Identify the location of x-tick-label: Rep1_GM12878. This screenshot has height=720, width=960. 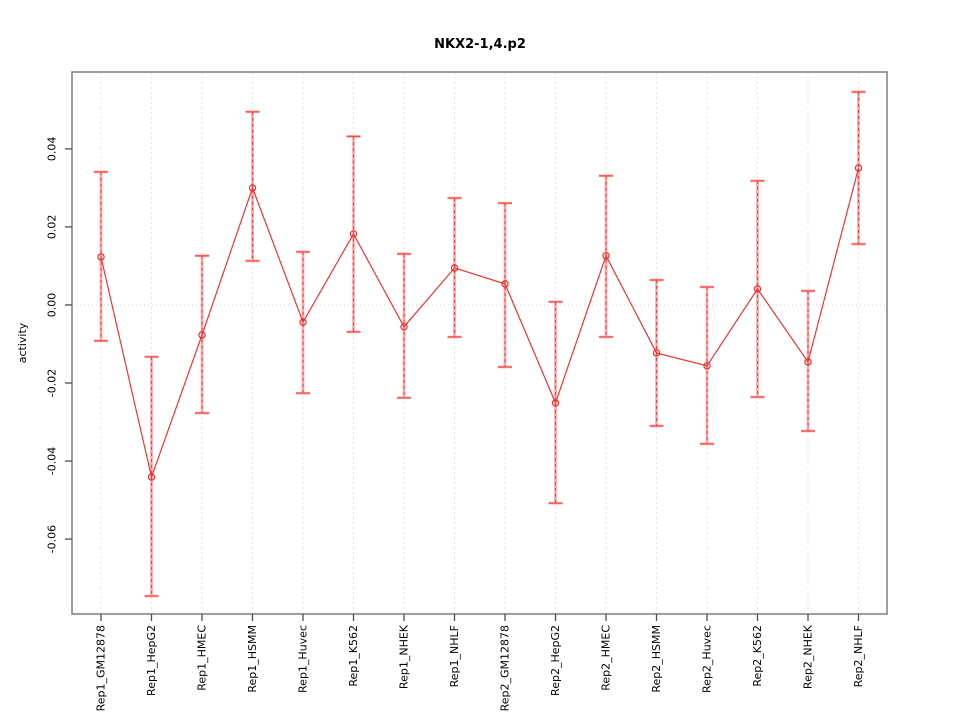
(101, 668).